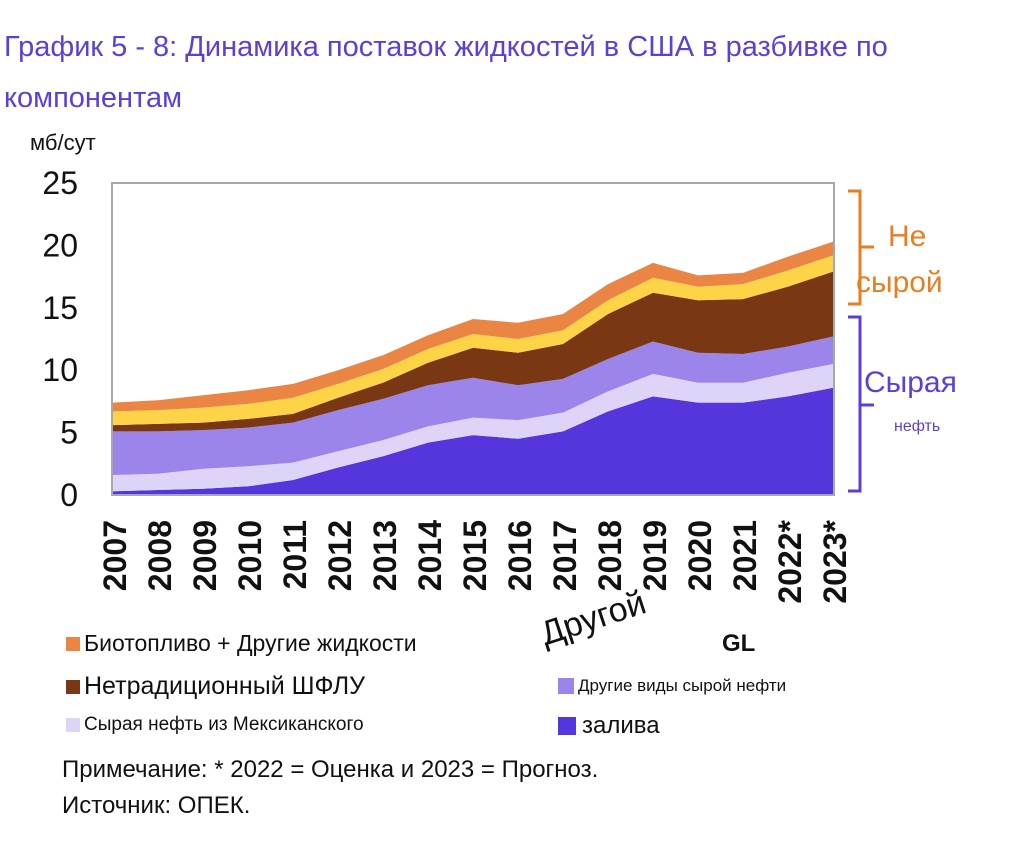 The width and height of the screenshot is (1024, 842). What do you see at coordinates (790, 561) in the screenshot?
I see `x-tick-label-15: 2022*` at bounding box center [790, 561].